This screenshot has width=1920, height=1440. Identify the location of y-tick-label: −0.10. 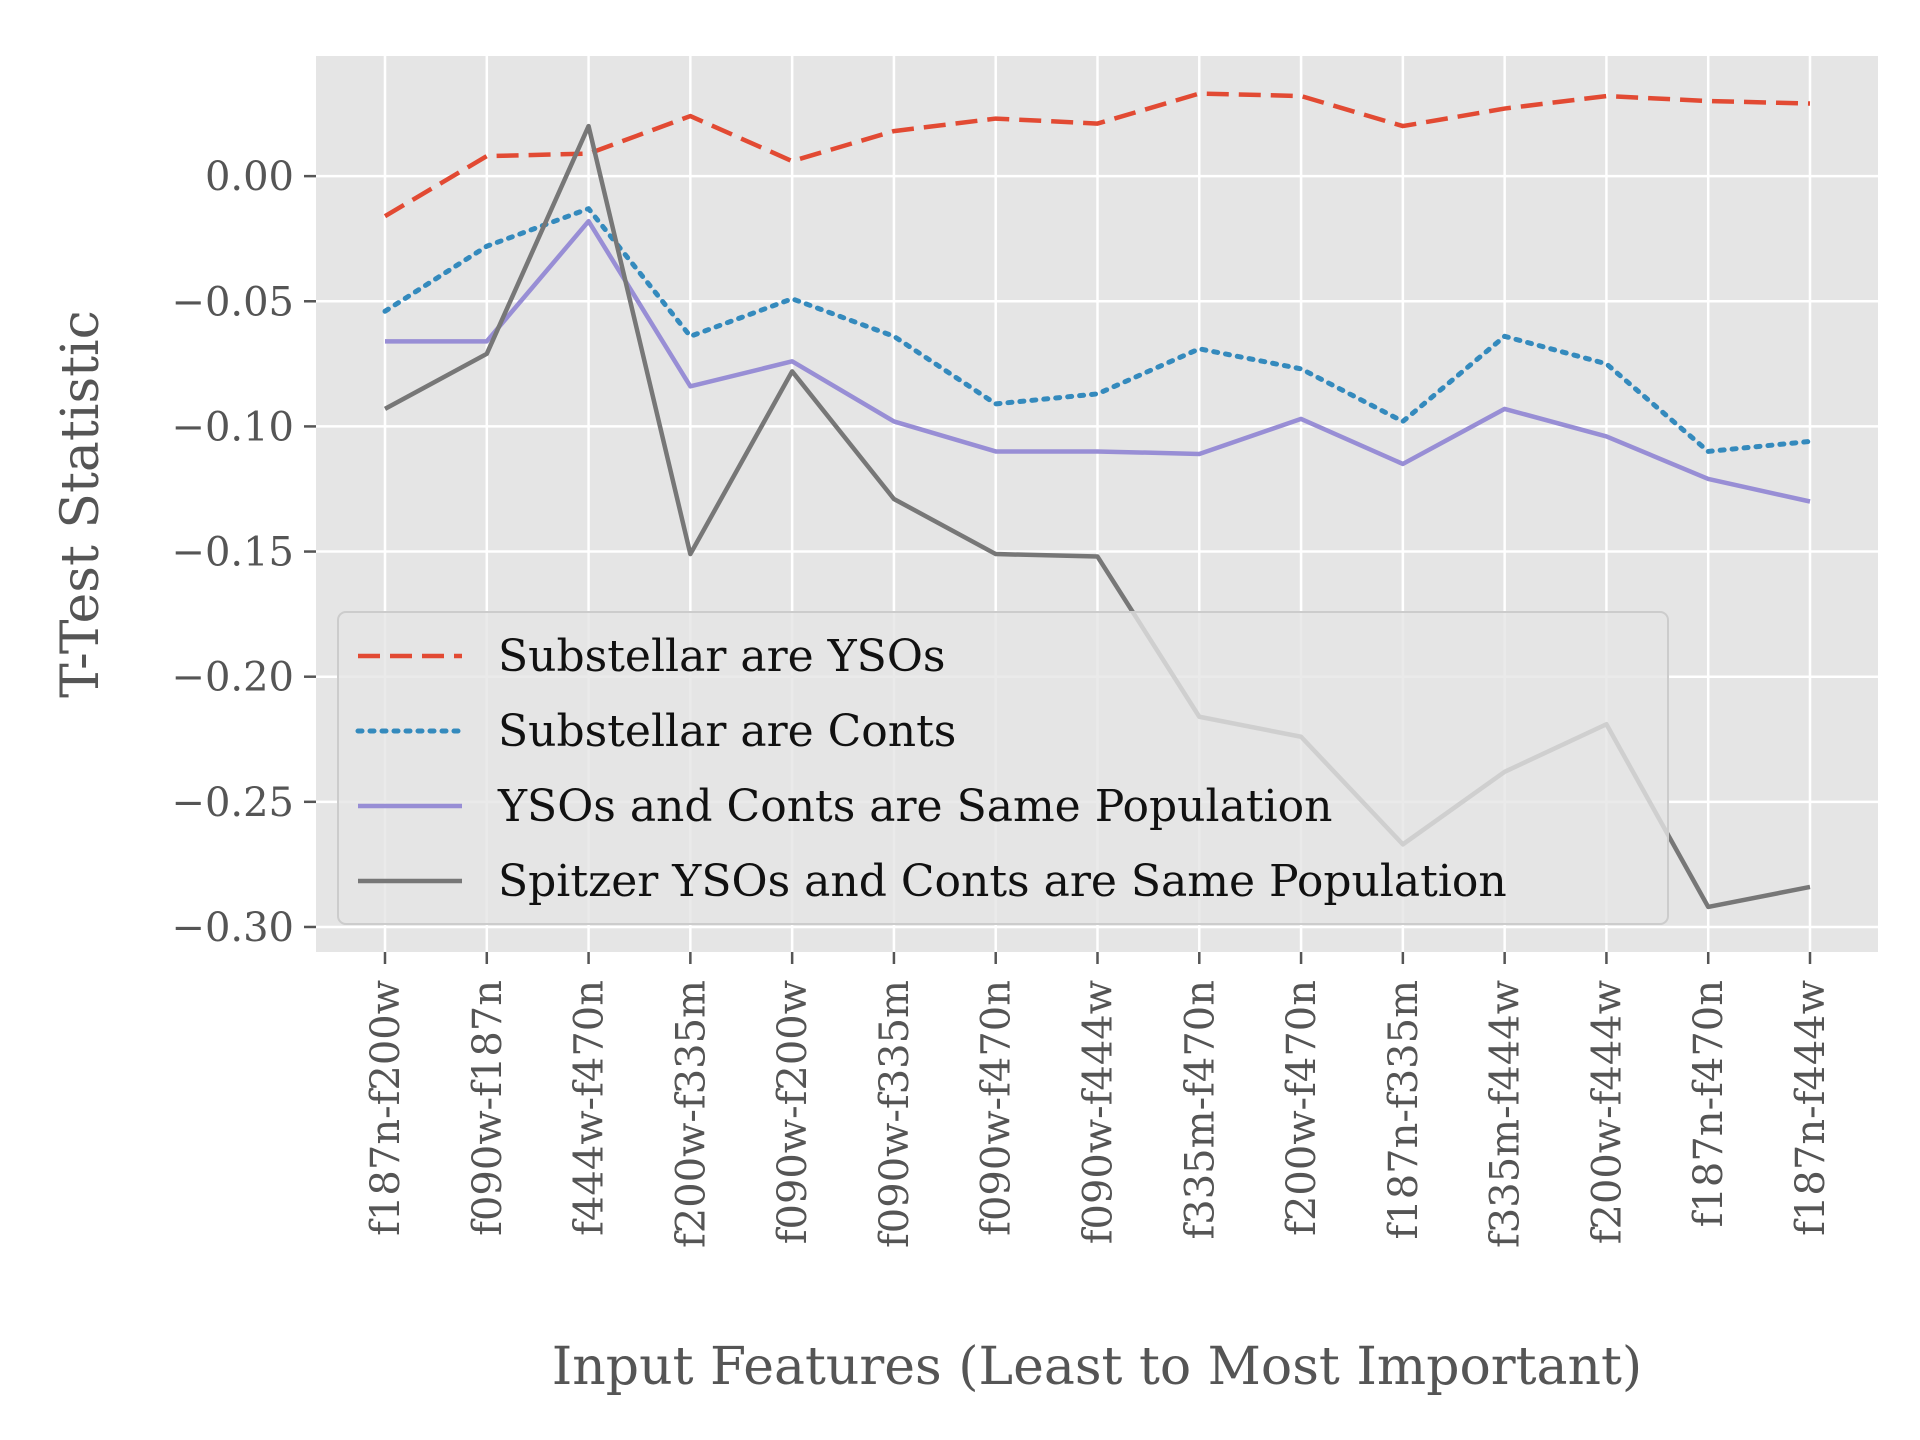
(232, 427).